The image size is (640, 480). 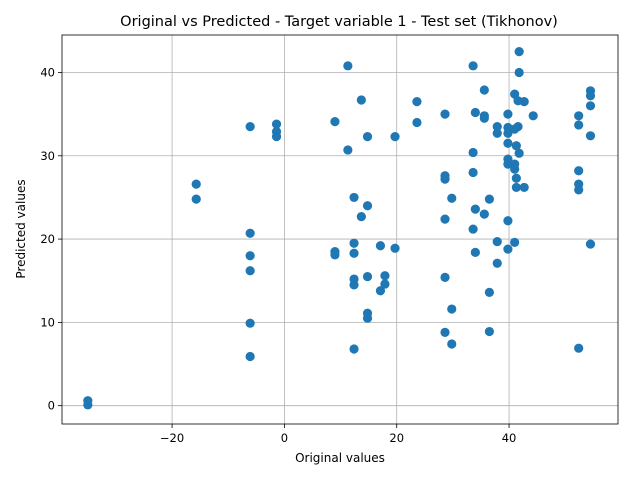 I want to click on y-tick-label: 0, so click(x=51, y=406).